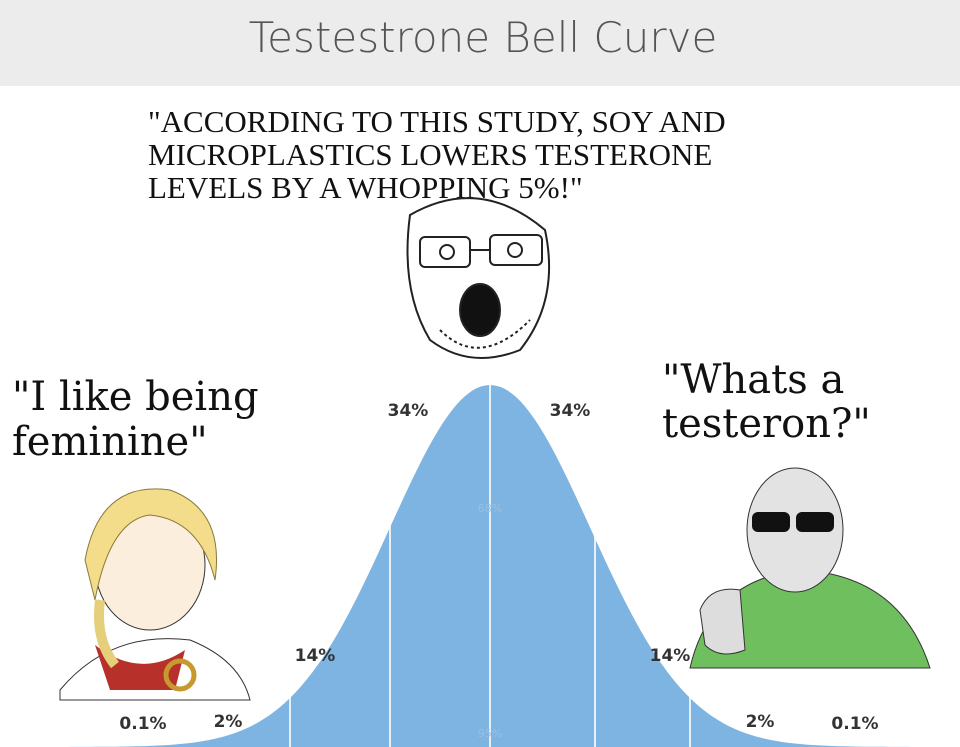 Image resolution: width=960 pixels, height=747 pixels. I want to click on title-banner, so click(480, 43).